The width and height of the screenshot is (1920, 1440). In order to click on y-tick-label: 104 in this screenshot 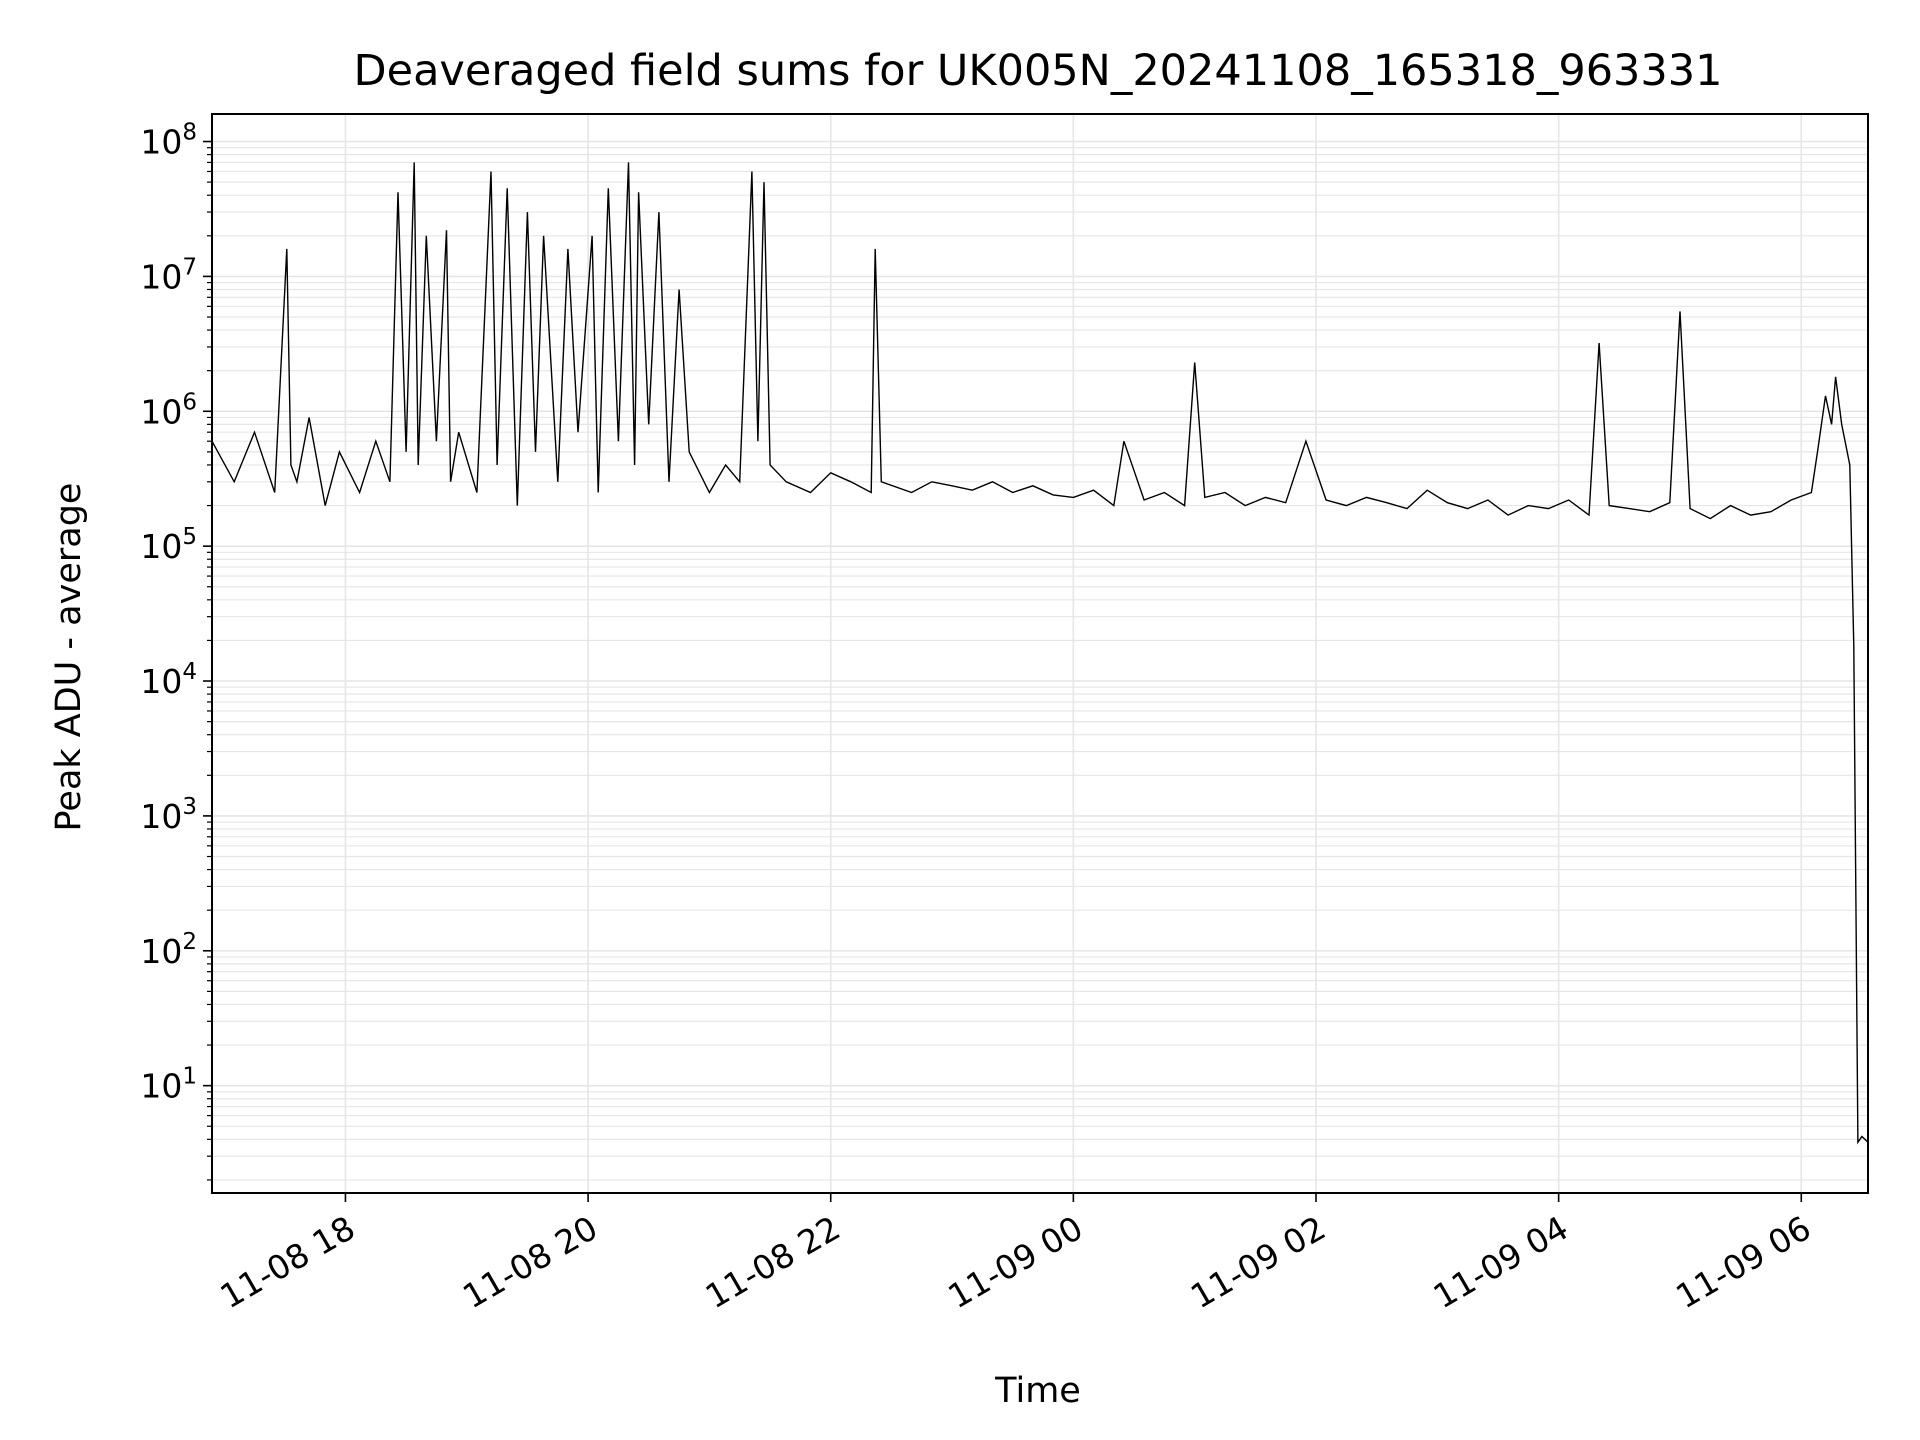, I will do `click(168, 680)`.